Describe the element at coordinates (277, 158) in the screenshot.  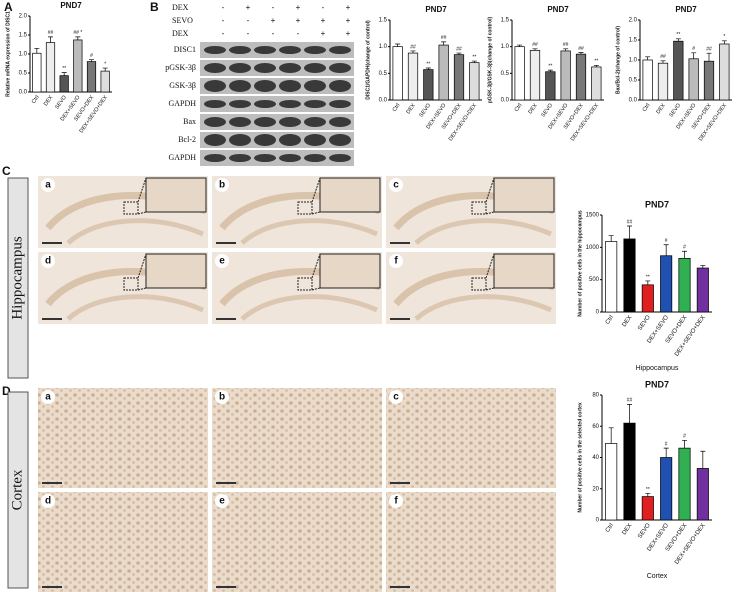
I see `blot-strip` at that location.